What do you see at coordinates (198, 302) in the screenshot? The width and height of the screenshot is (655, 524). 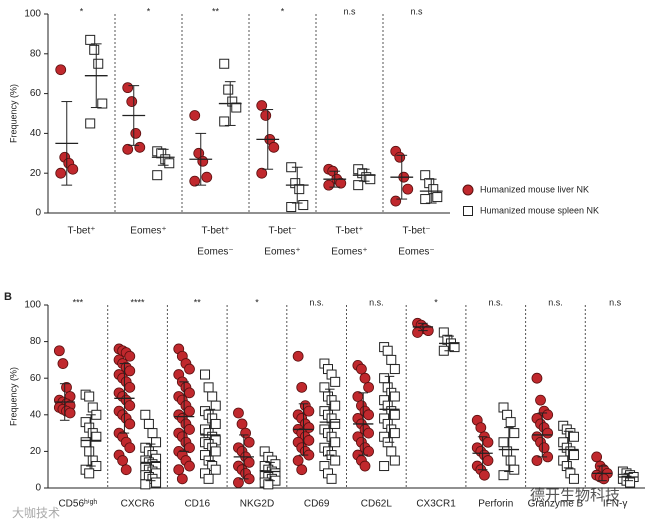 I see `significance-label: **` at bounding box center [198, 302].